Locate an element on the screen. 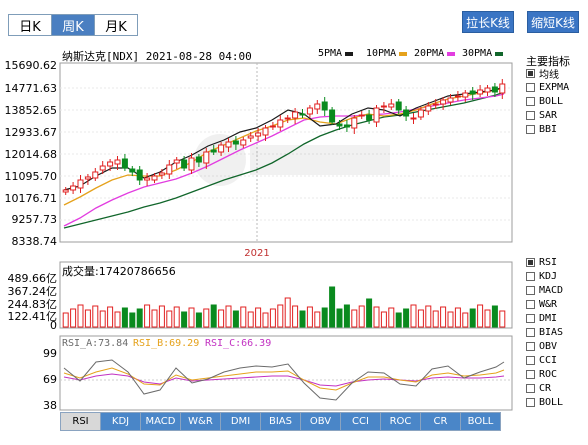 This screenshot has width=588, height=445. tab-macd: MACD is located at coordinates (160, 421).